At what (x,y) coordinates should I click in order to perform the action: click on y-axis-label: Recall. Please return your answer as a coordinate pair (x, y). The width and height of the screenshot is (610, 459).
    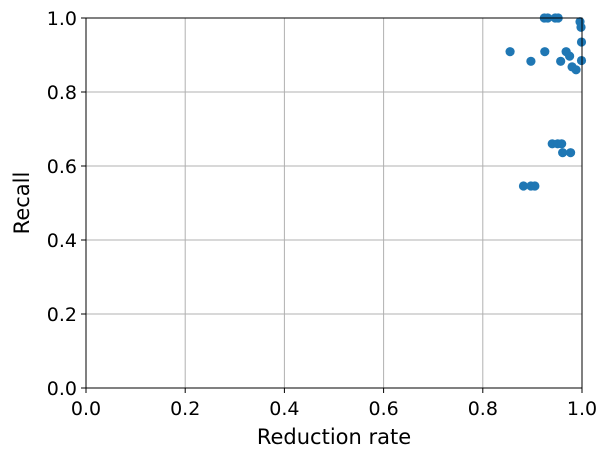
    Looking at the image, I should click on (22, 203).